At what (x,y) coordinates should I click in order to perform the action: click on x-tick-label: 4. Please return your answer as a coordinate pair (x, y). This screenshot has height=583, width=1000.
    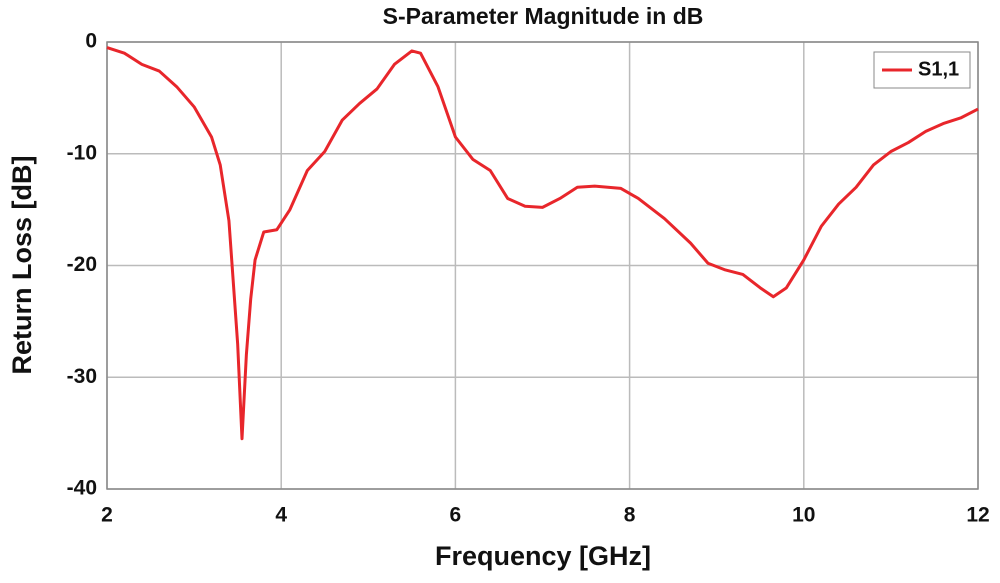
    Looking at the image, I should click on (281, 515).